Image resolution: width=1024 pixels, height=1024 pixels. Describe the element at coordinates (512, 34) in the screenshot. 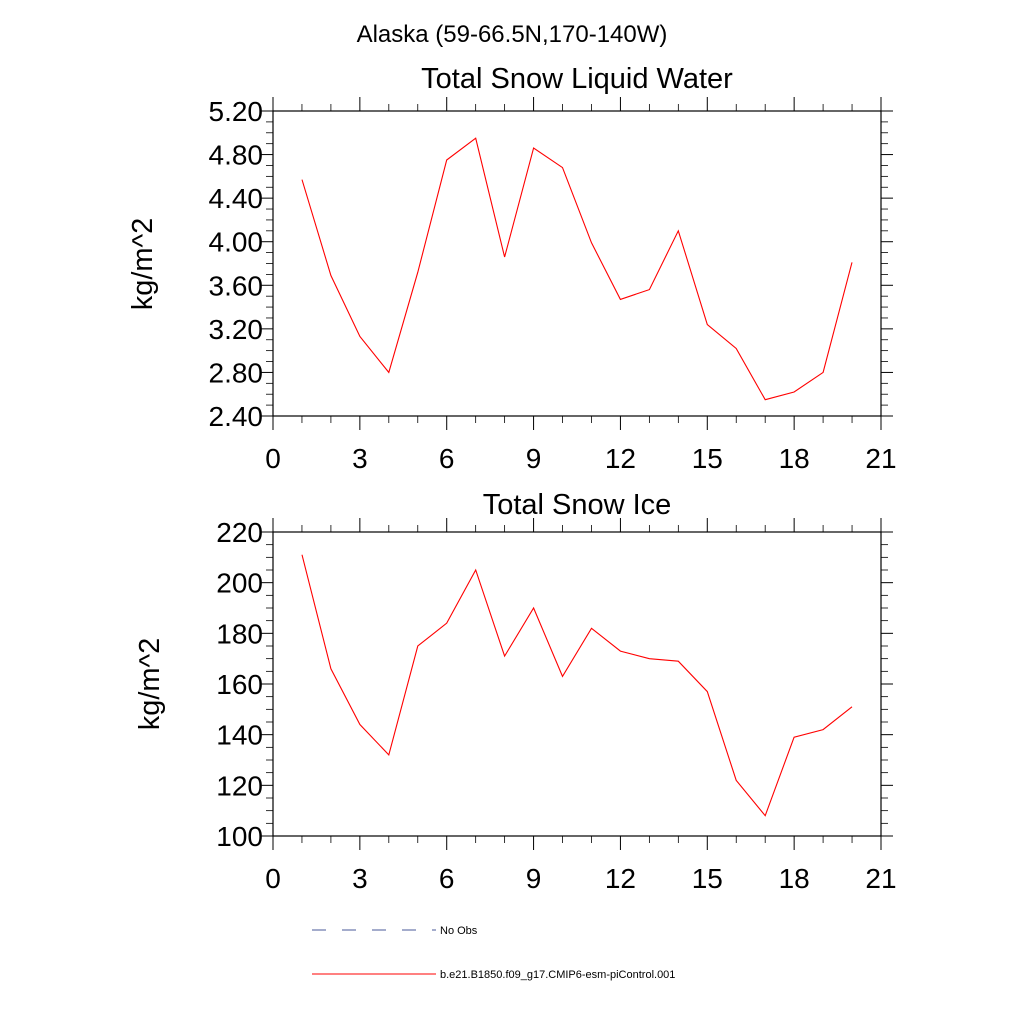

I see `figure-title: Alaska (59-66.5N,170-140W)` at that location.